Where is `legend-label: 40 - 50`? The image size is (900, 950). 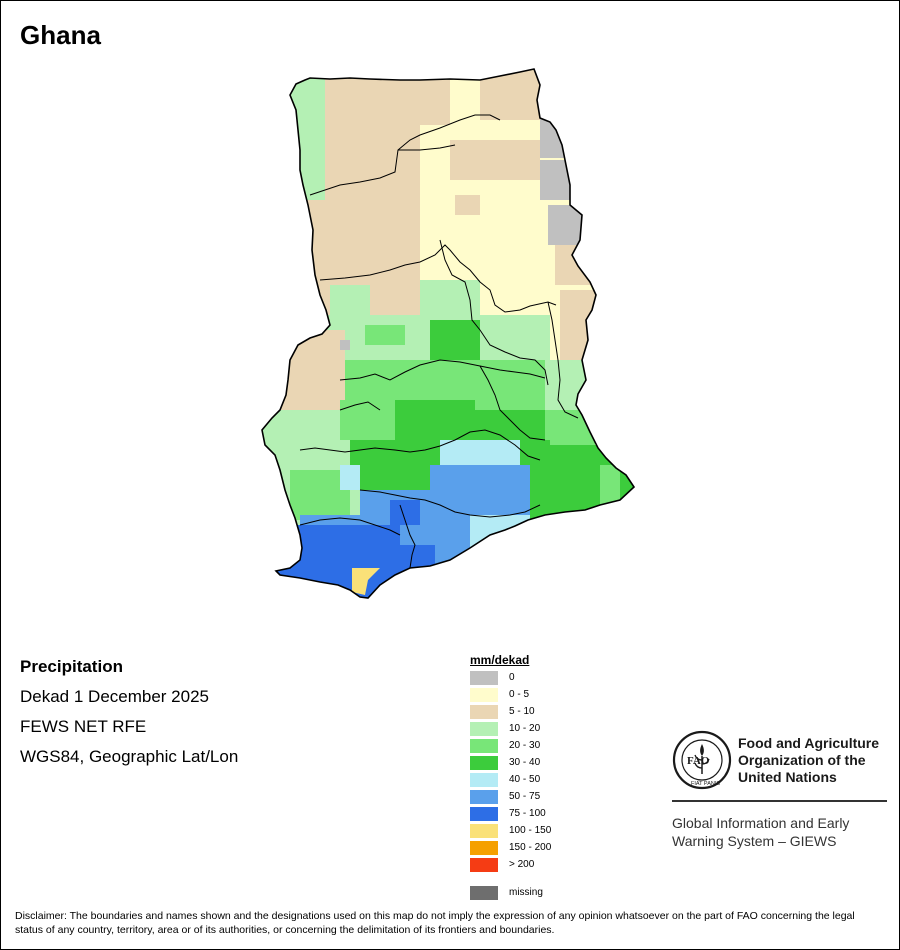 legend-label: 40 - 50 is located at coordinates (525, 779).